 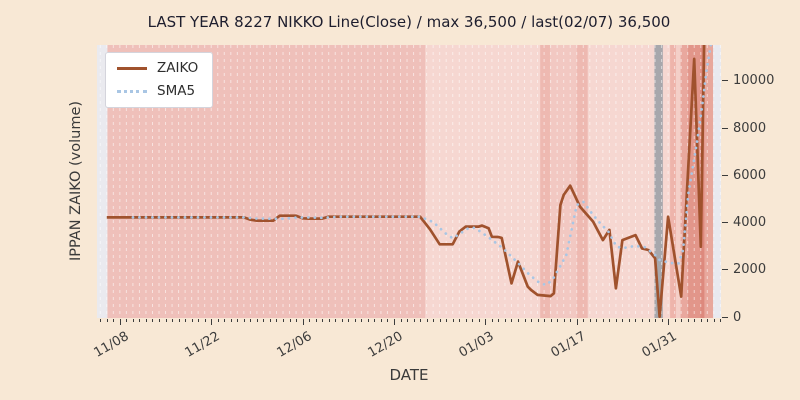 I want to click on legend-label-sma5: SMA5, so click(x=176, y=90).